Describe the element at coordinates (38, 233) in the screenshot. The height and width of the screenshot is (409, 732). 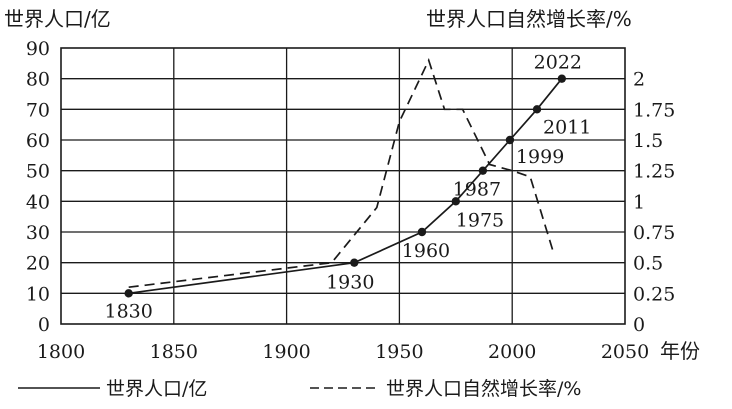
I see `y-left-tick-label: 30` at that location.